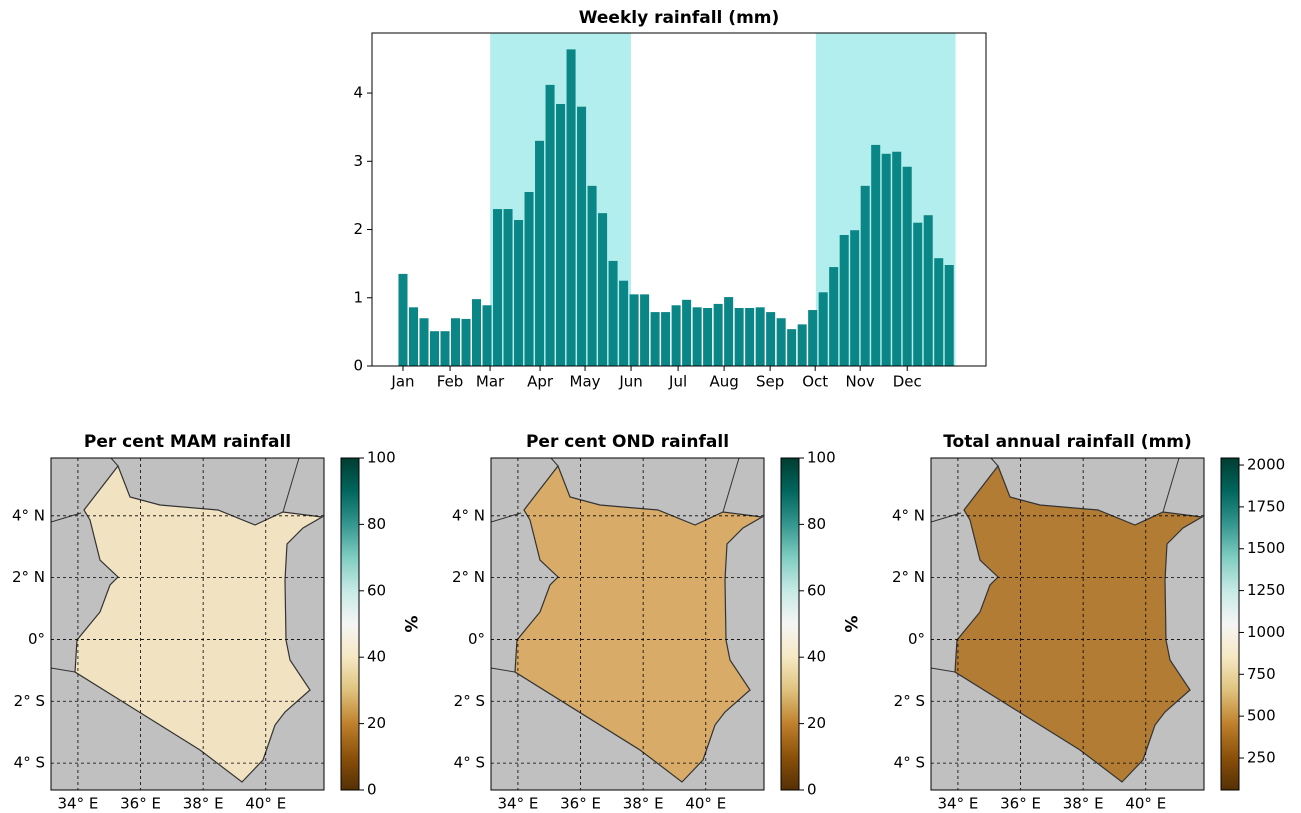 The image size is (1301, 813). What do you see at coordinates (677, 382) in the screenshot?
I see `x-tick-label: Jul` at bounding box center [677, 382].